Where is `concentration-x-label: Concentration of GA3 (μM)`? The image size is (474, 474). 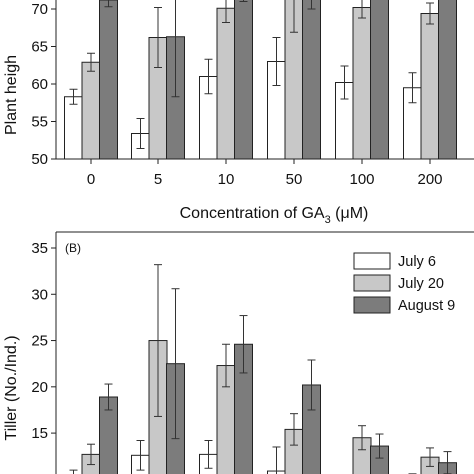 concentration-x-label: Concentration of GA3 (μM) is located at coordinates (274, 215).